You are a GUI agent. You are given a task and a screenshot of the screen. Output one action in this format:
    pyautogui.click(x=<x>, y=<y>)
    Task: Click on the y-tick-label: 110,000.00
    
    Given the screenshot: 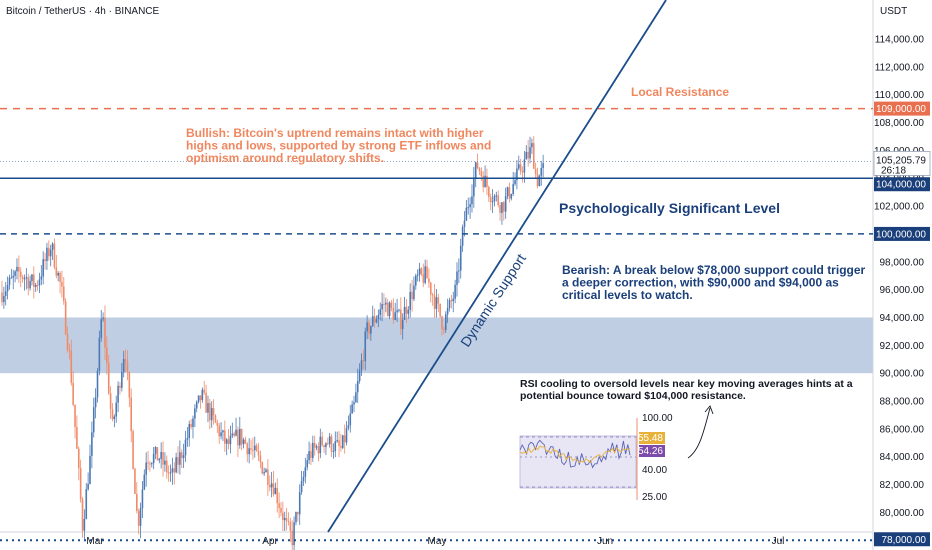 What is the action you would take?
    pyautogui.click(x=900, y=95)
    